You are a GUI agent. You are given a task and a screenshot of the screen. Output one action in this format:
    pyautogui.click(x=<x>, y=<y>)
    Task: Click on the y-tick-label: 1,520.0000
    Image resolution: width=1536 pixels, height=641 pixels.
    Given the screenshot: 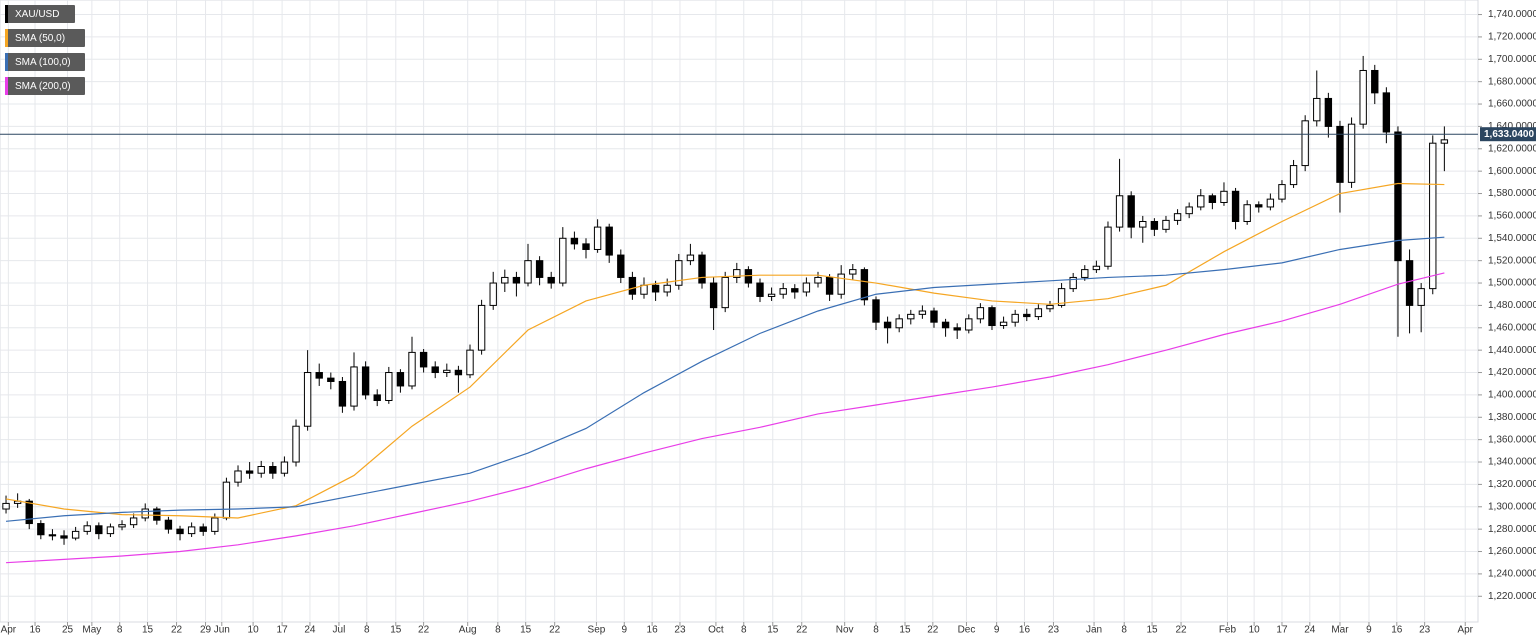 What is the action you would take?
    pyautogui.click(x=1512, y=260)
    